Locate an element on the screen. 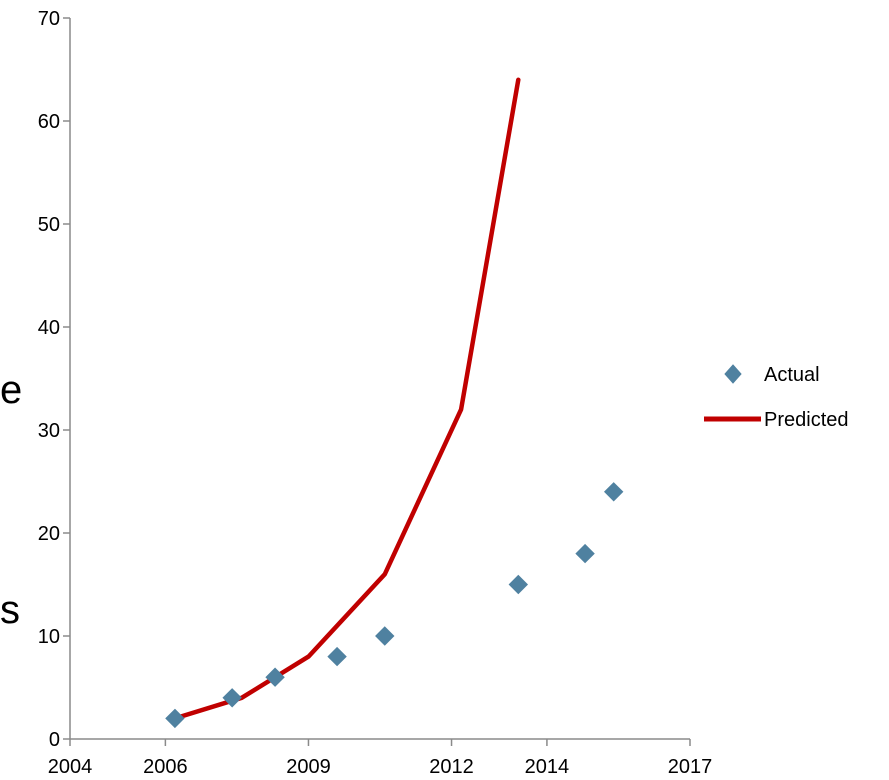  legend-item-predicted: Predicted is located at coordinates (776, 420).